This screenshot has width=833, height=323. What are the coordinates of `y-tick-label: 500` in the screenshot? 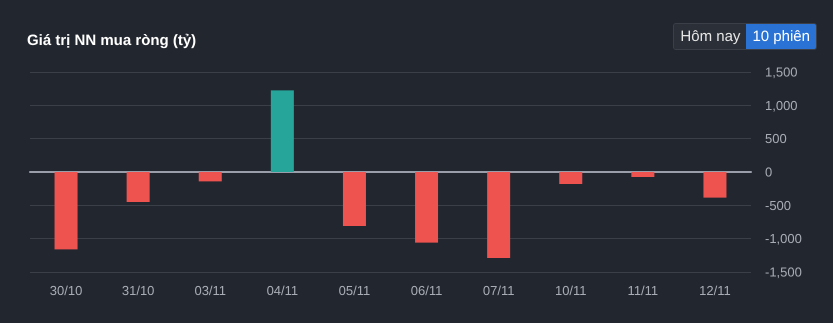 It's located at (776, 138).